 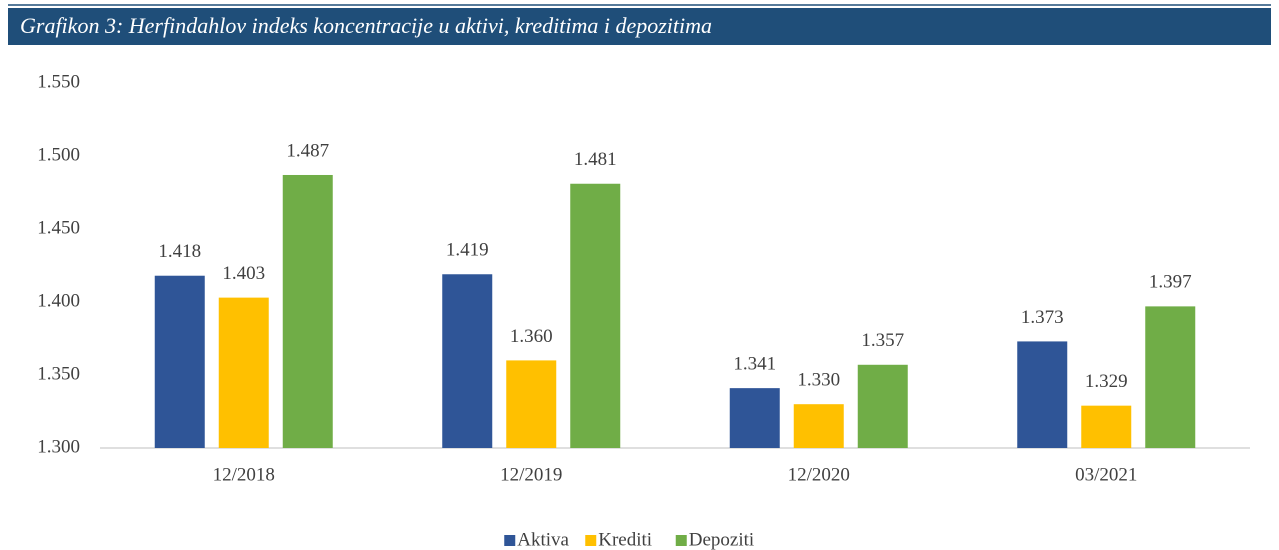 I want to click on data-label: 1.419, so click(x=467, y=250).